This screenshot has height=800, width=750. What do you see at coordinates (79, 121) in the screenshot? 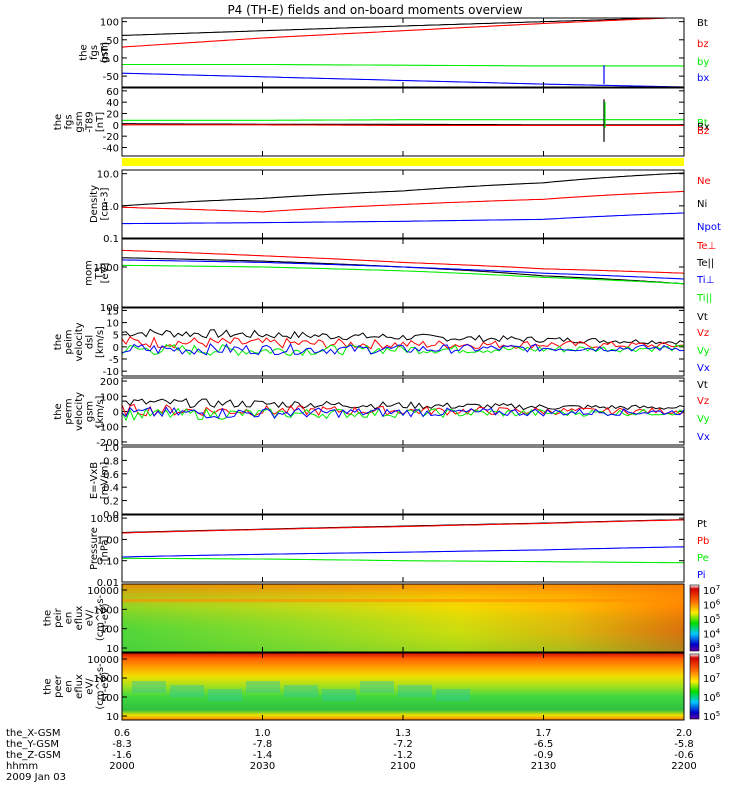
I see `y-axis-label-line: gsm` at bounding box center [79, 121].